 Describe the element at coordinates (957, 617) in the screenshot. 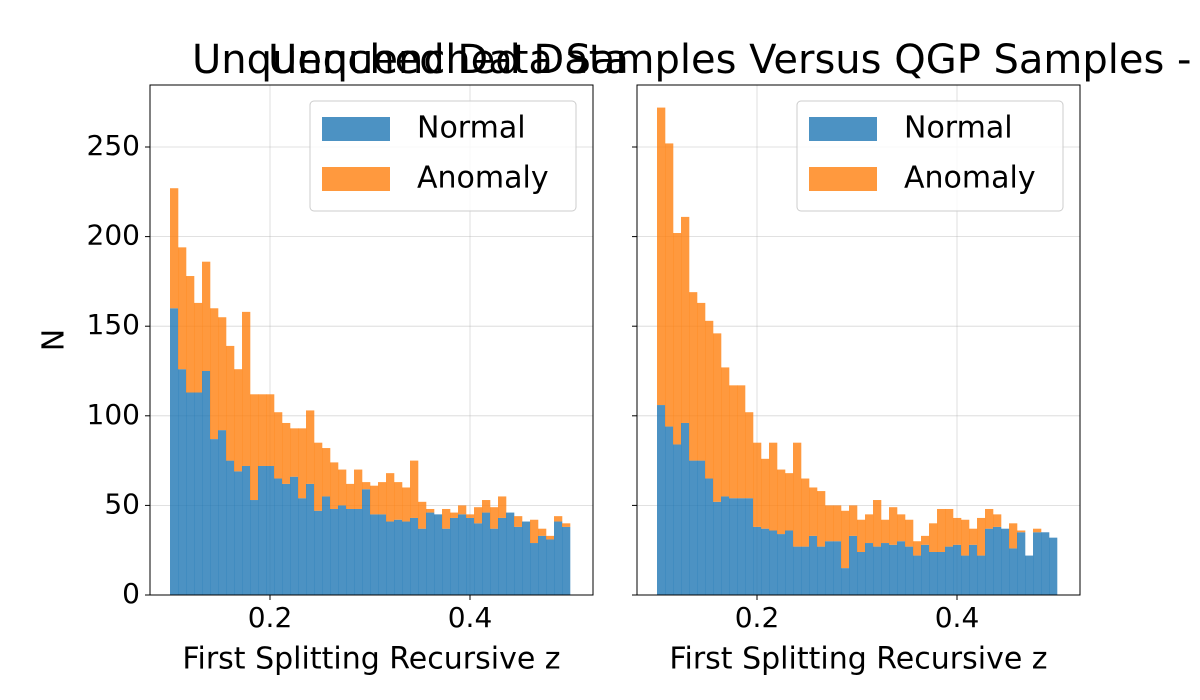

I see `x-tick-label: 0.4` at that location.